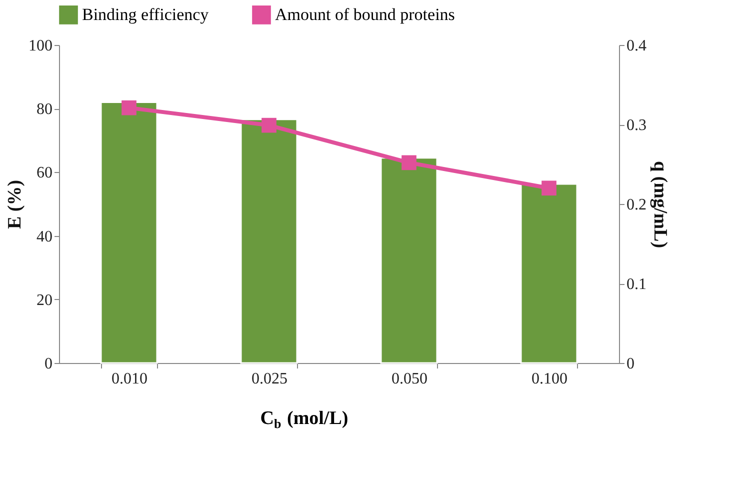 This screenshot has width=745, height=479. I want to click on legend-label: Binding efficiency, so click(146, 14).